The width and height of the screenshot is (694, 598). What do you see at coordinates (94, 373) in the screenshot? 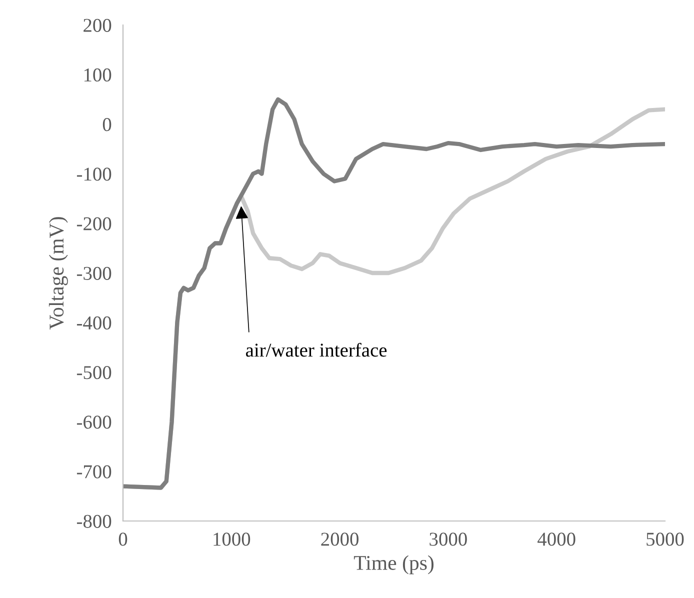
I see `y-tick-label: -500` at bounding box center [94, 373].